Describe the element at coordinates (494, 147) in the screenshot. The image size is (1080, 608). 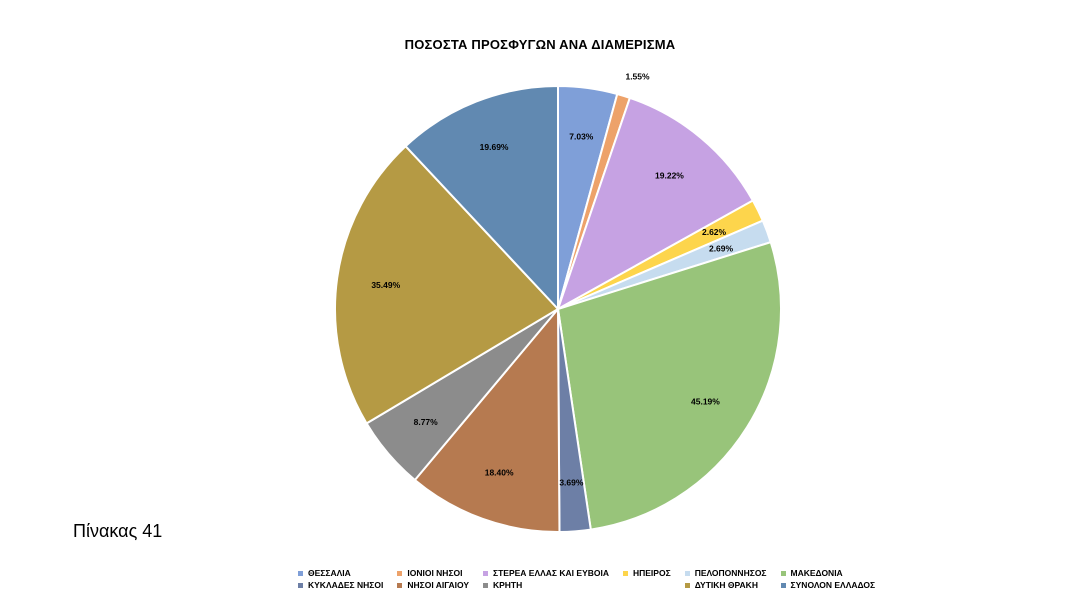
I see `data-label-11: 19.69%` at that location.